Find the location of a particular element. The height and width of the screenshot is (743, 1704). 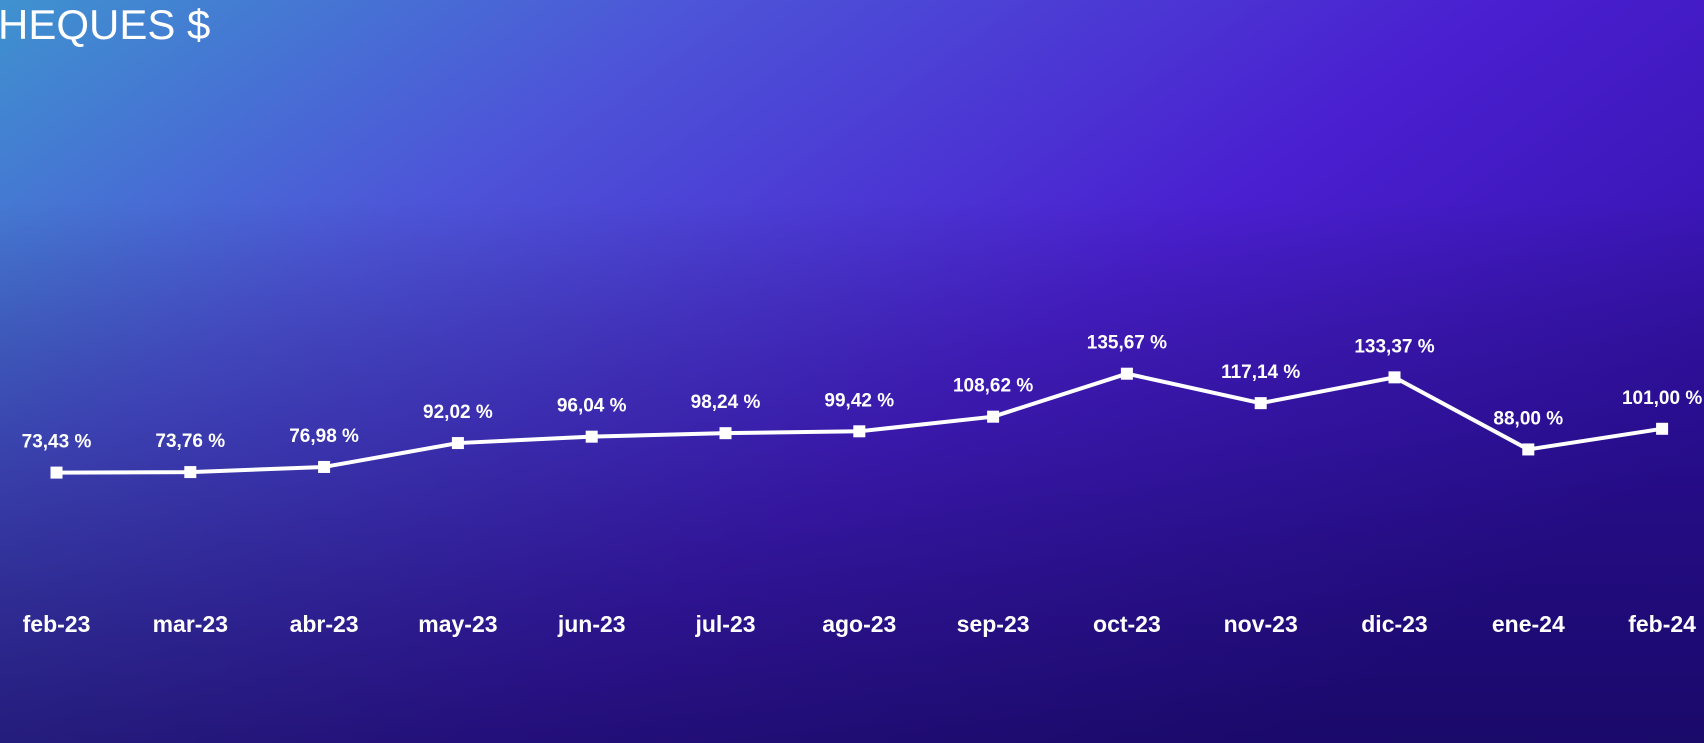

x-tick-label: dic-23 is located at coordinates (1394, 624).